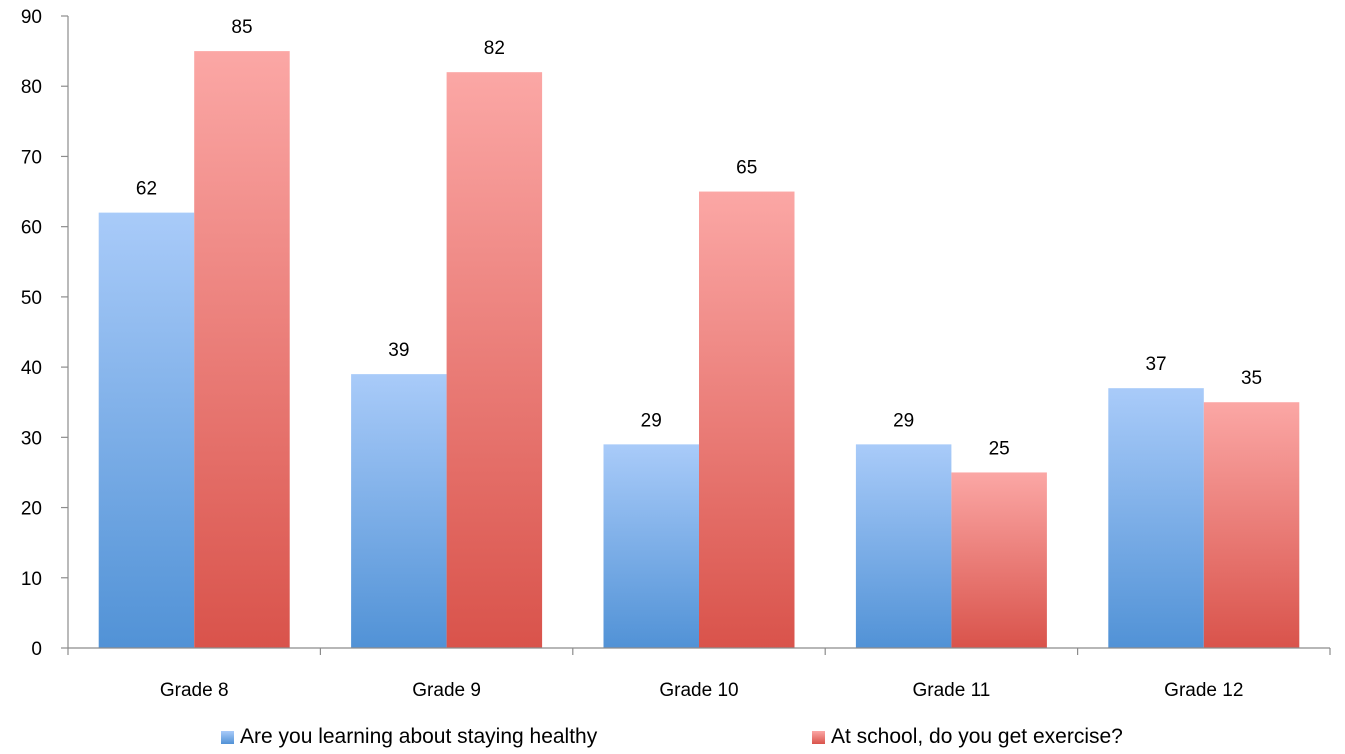  I want to click on x-axis: Grade 8 Grade 9 Grade 10 Grade 11 Grade 12, so click(699, 674).